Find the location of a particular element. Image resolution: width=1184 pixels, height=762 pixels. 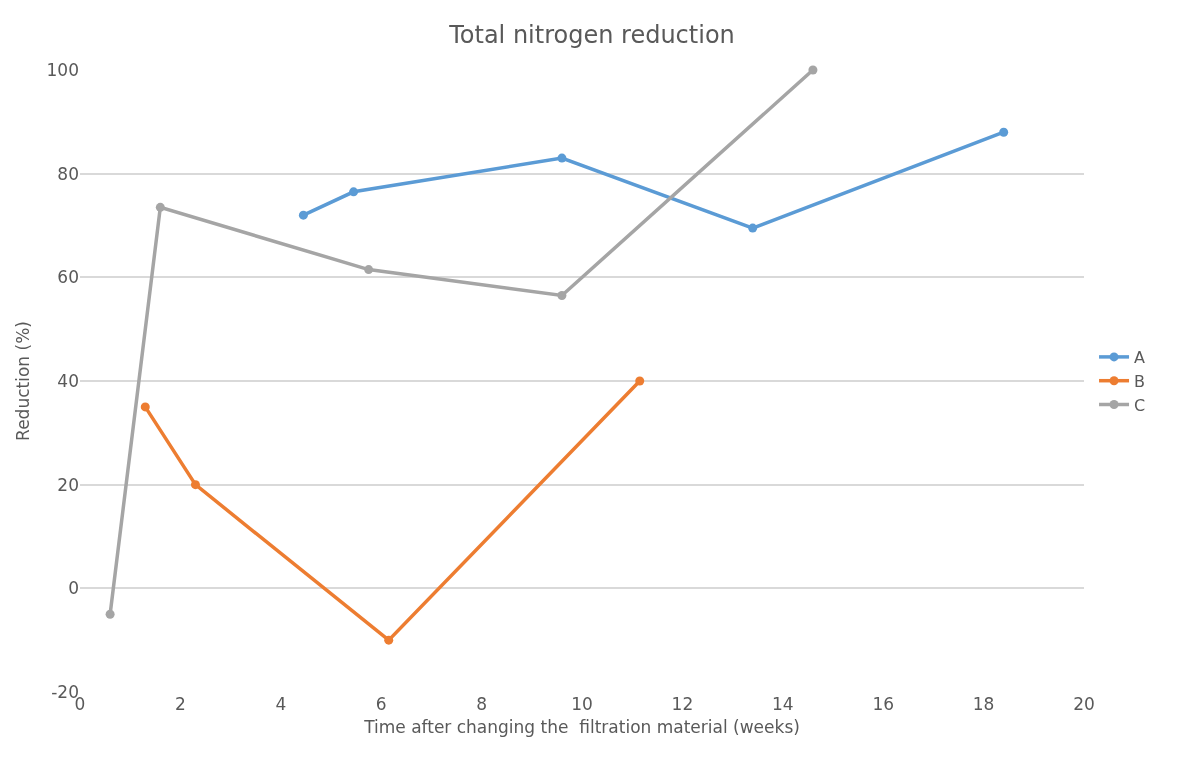

y-tick-label: 60 is located at coordinates (68, 277).